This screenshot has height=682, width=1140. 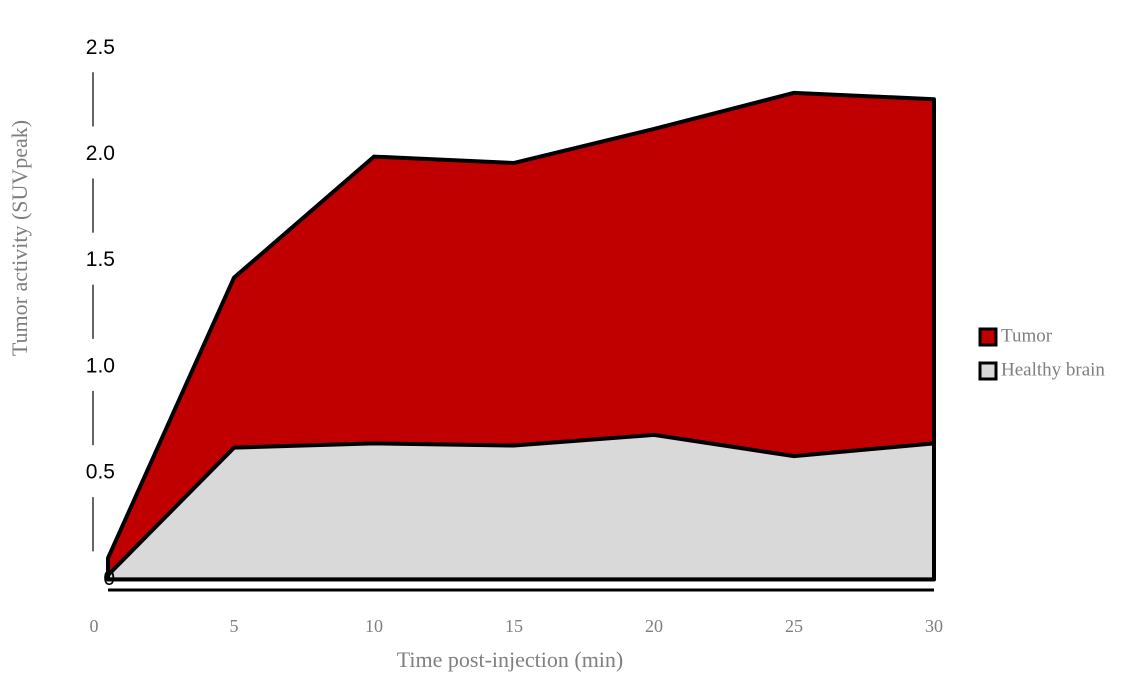 I want to click on y-tick-label: 1.5, so click(x=100, y=259).